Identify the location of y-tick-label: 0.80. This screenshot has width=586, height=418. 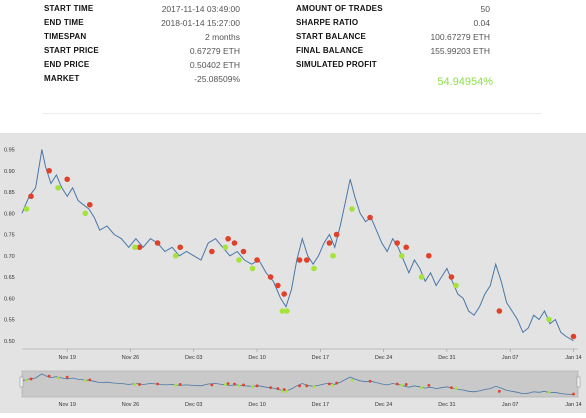
(9, 214).